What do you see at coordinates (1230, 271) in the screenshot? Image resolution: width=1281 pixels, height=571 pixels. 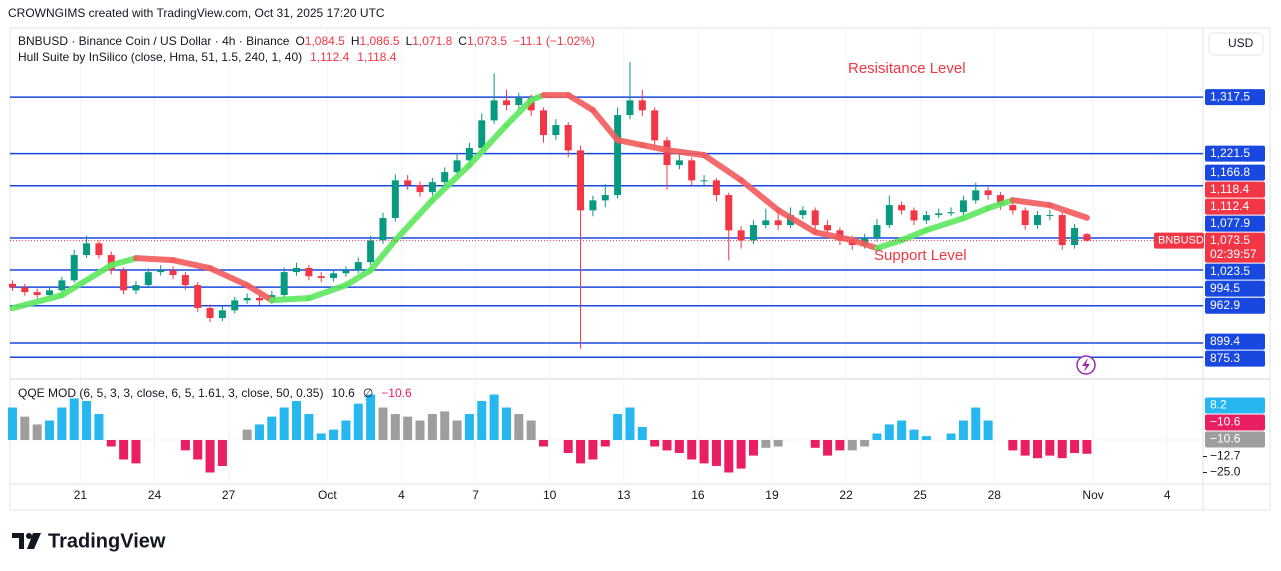 I see `level-tag: 1,023.5` at bounding box center [1230, 271].